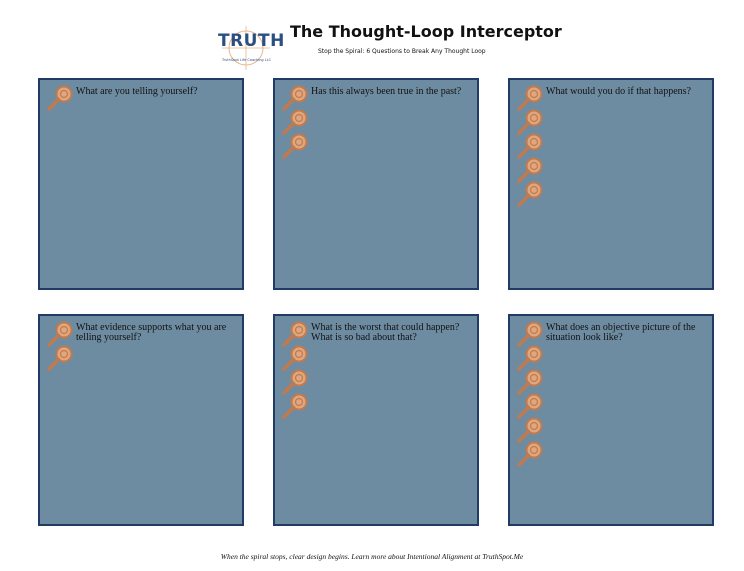 The image size is (744, 571). Describe the element at coordinates (137, 91) in the screenshot. I see `question: What are you telling yourself?` at that location.